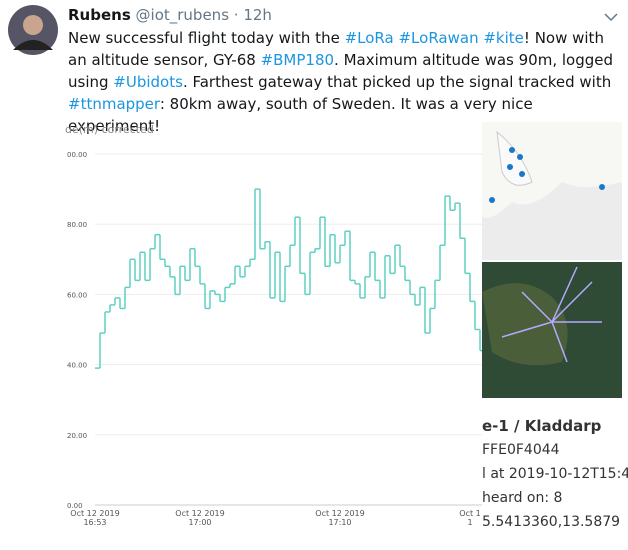 The height and width of the screenshot is (550, 628). What do you see at coordinates (75, 506) in the screenshot?
I see `y-tick-label: 0.00` at bounding box center [75, 506].